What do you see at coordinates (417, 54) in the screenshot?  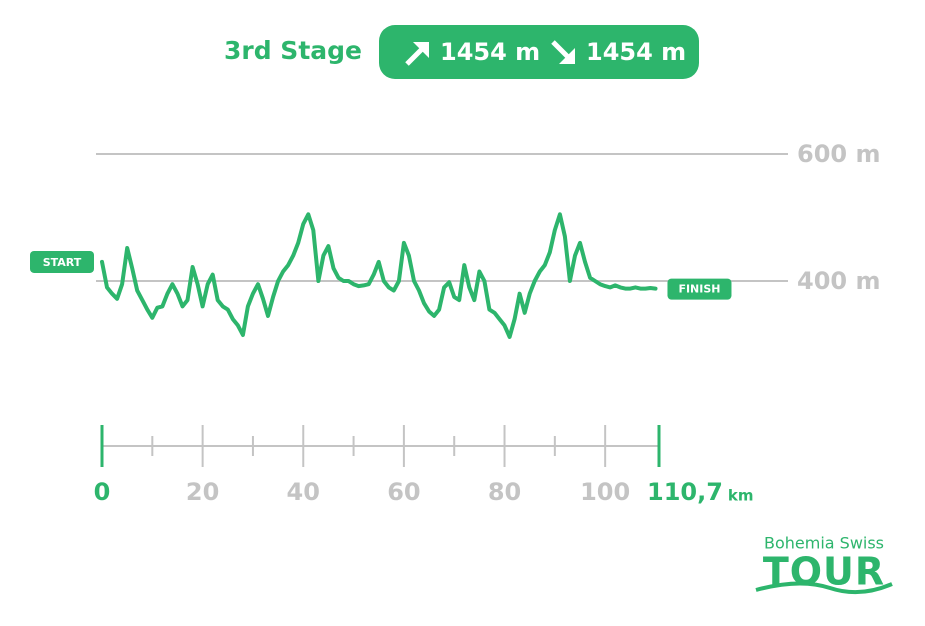 I see `up-arrow` at bounding box center [417, 54].